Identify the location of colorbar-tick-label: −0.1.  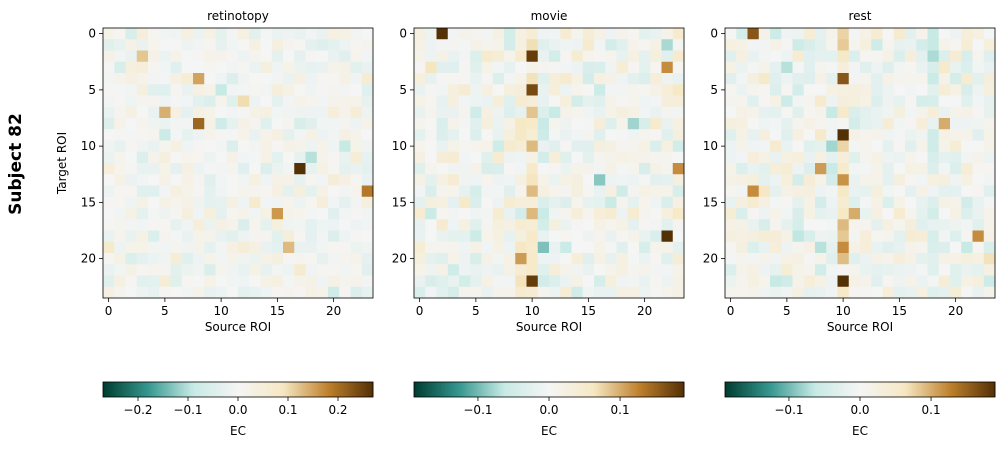
(788, 410).